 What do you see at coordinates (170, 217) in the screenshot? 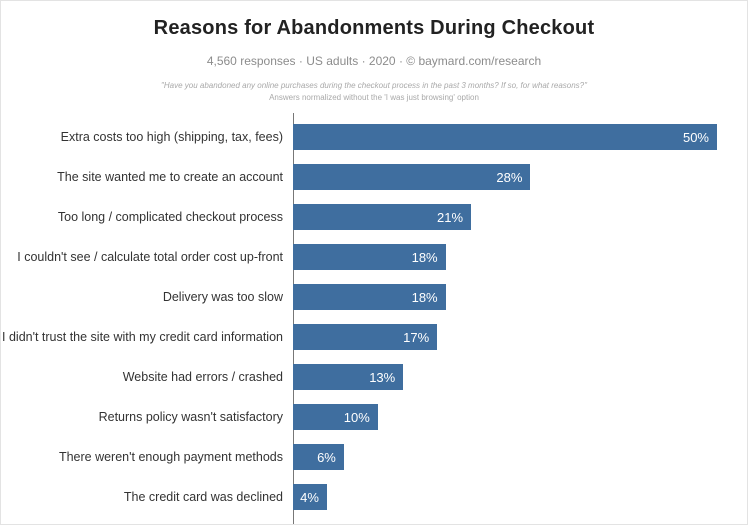
I see `category-label: Too long / complicated checkout process` at bounding box center [170, 217].